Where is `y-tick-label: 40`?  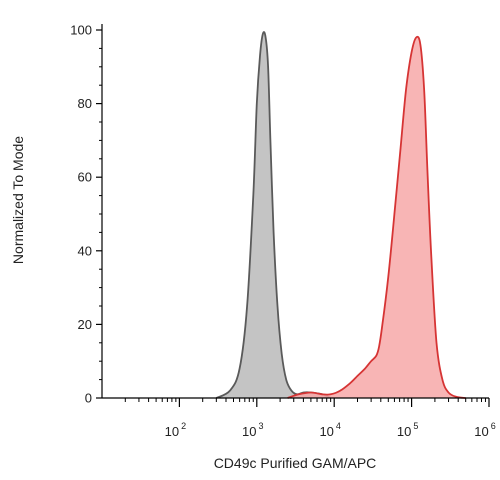
y-tick-label: 40 is located at coordinates (85, 250).